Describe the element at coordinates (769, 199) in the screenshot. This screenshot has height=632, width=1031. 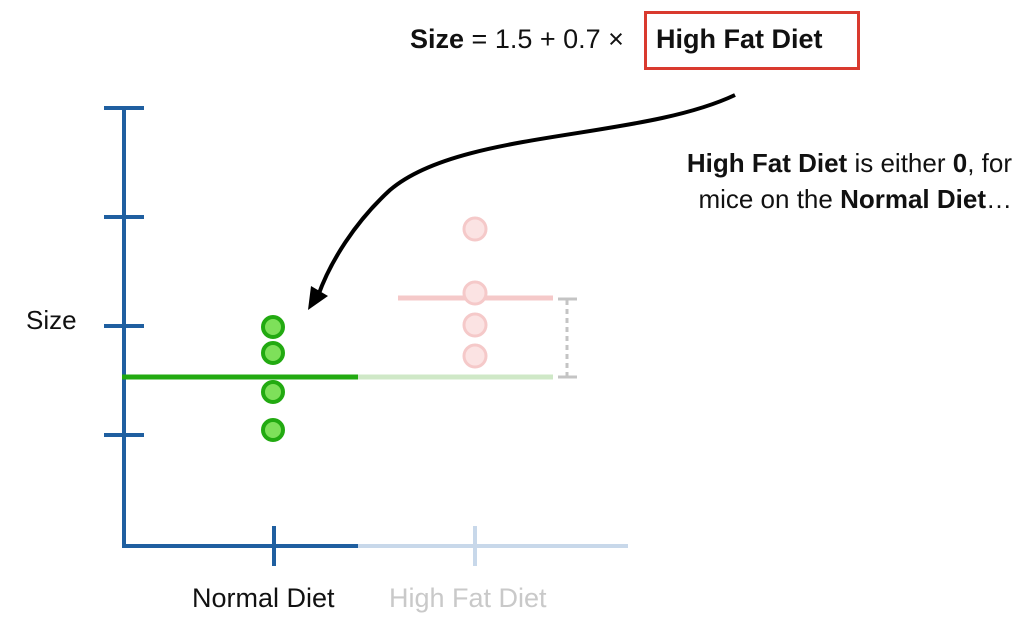
I see `annotation-plain: mice on the` at that location.